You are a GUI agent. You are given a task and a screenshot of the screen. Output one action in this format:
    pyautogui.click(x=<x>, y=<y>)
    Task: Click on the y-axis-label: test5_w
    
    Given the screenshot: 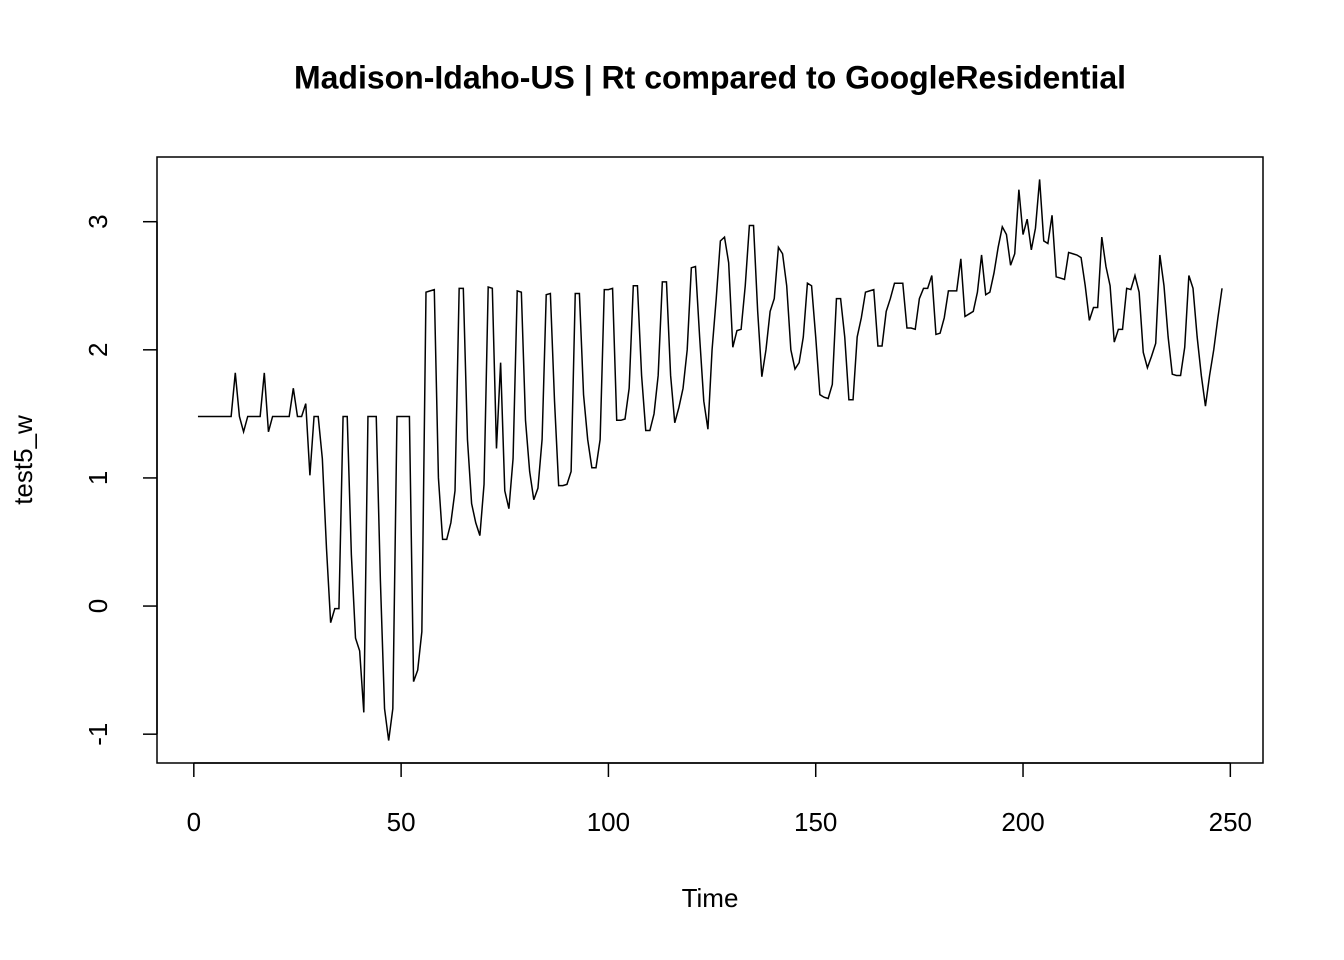 What is the action you would take?
    pyautogui.click(x=23, y=460)
    